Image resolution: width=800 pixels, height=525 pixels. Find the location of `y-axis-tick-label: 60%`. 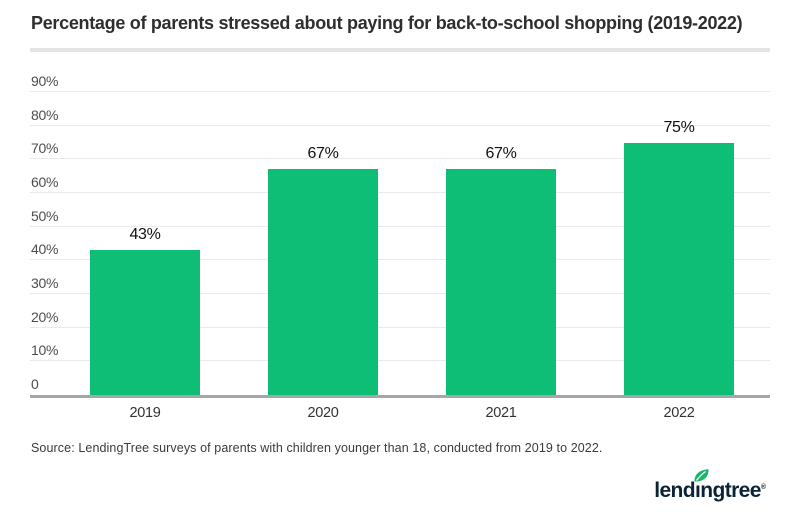

y-axis-tick-label: 60% is located at coordinates (45, 182).